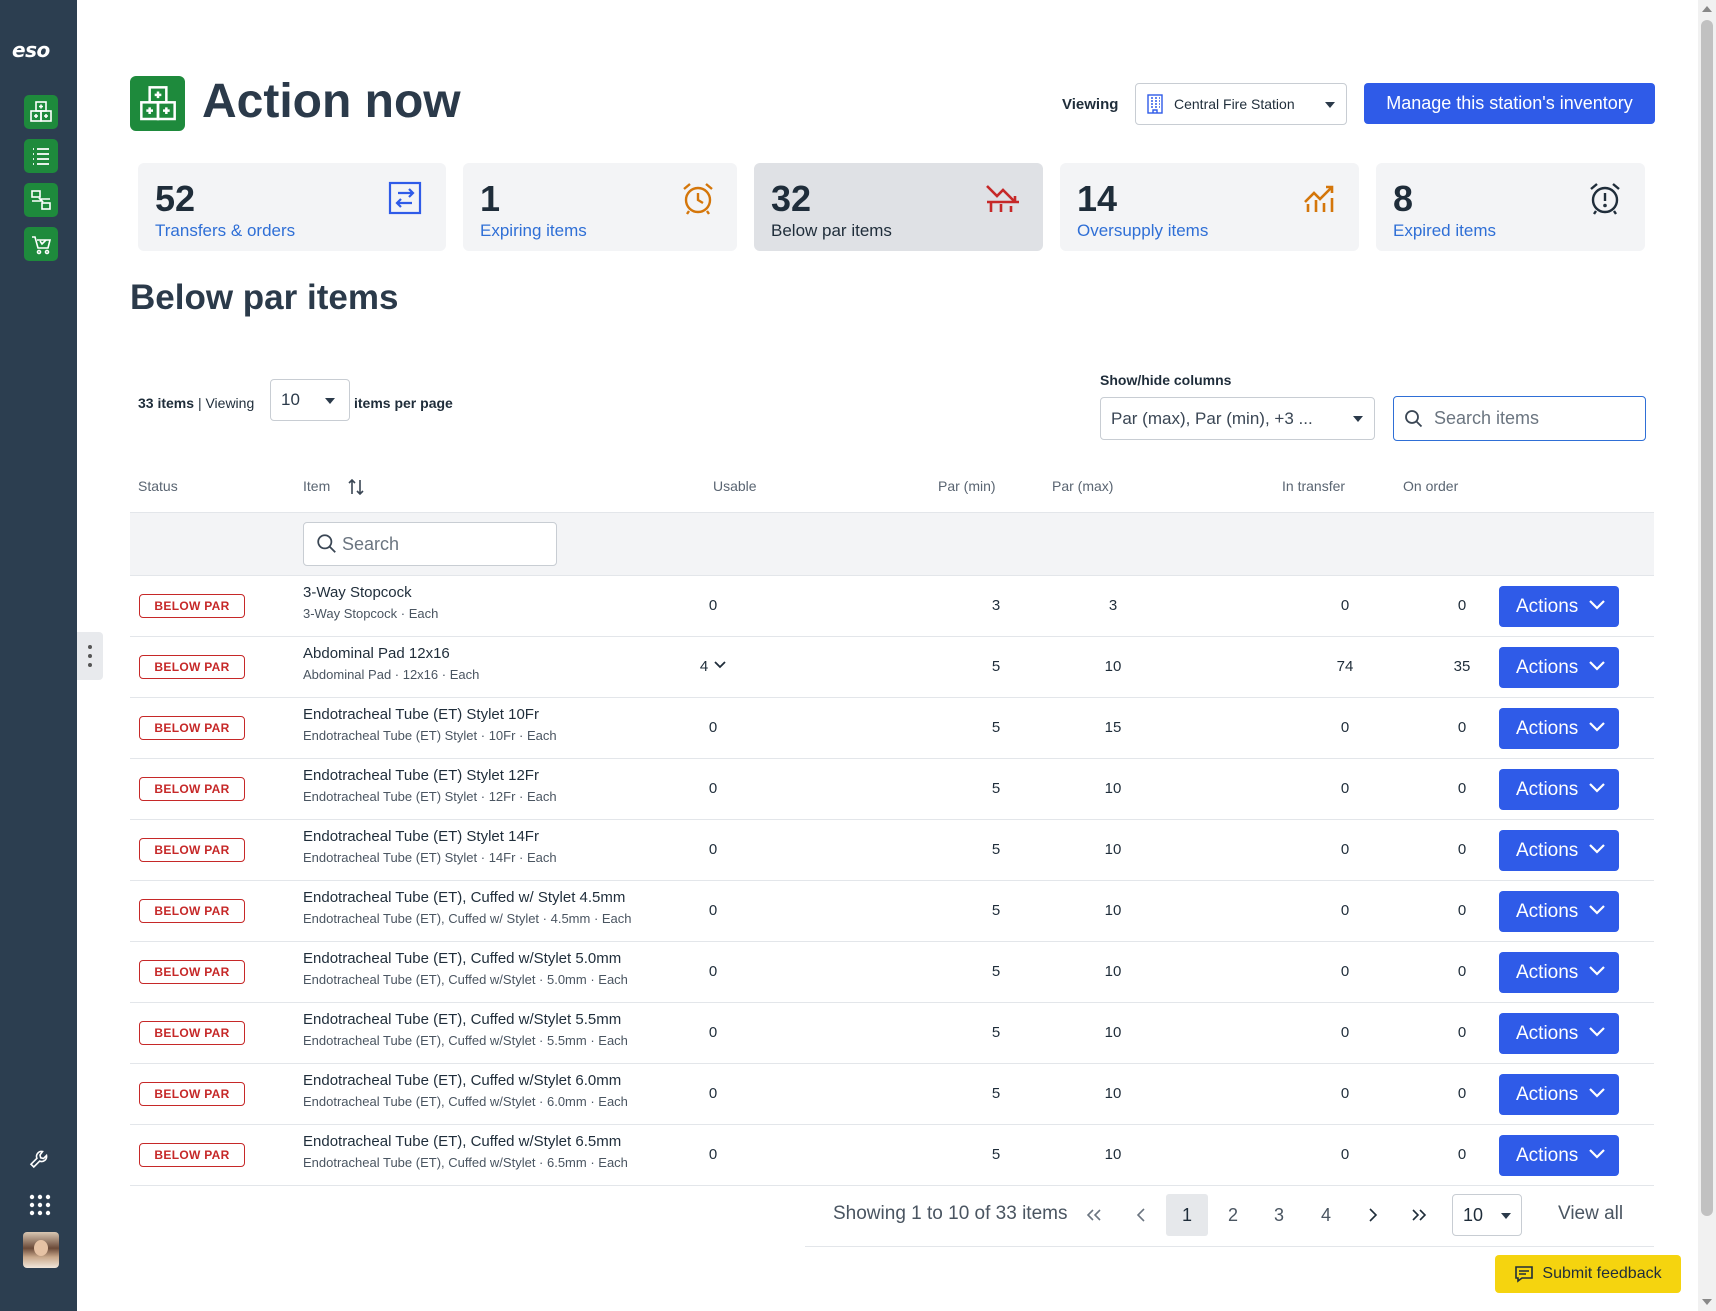 The image size is (1716, 1311). What do you see at coordinates (1473, 1214) in the screenshot?
I see `pagination-per-page-value: 10` at bounding box center [1473, 1214].